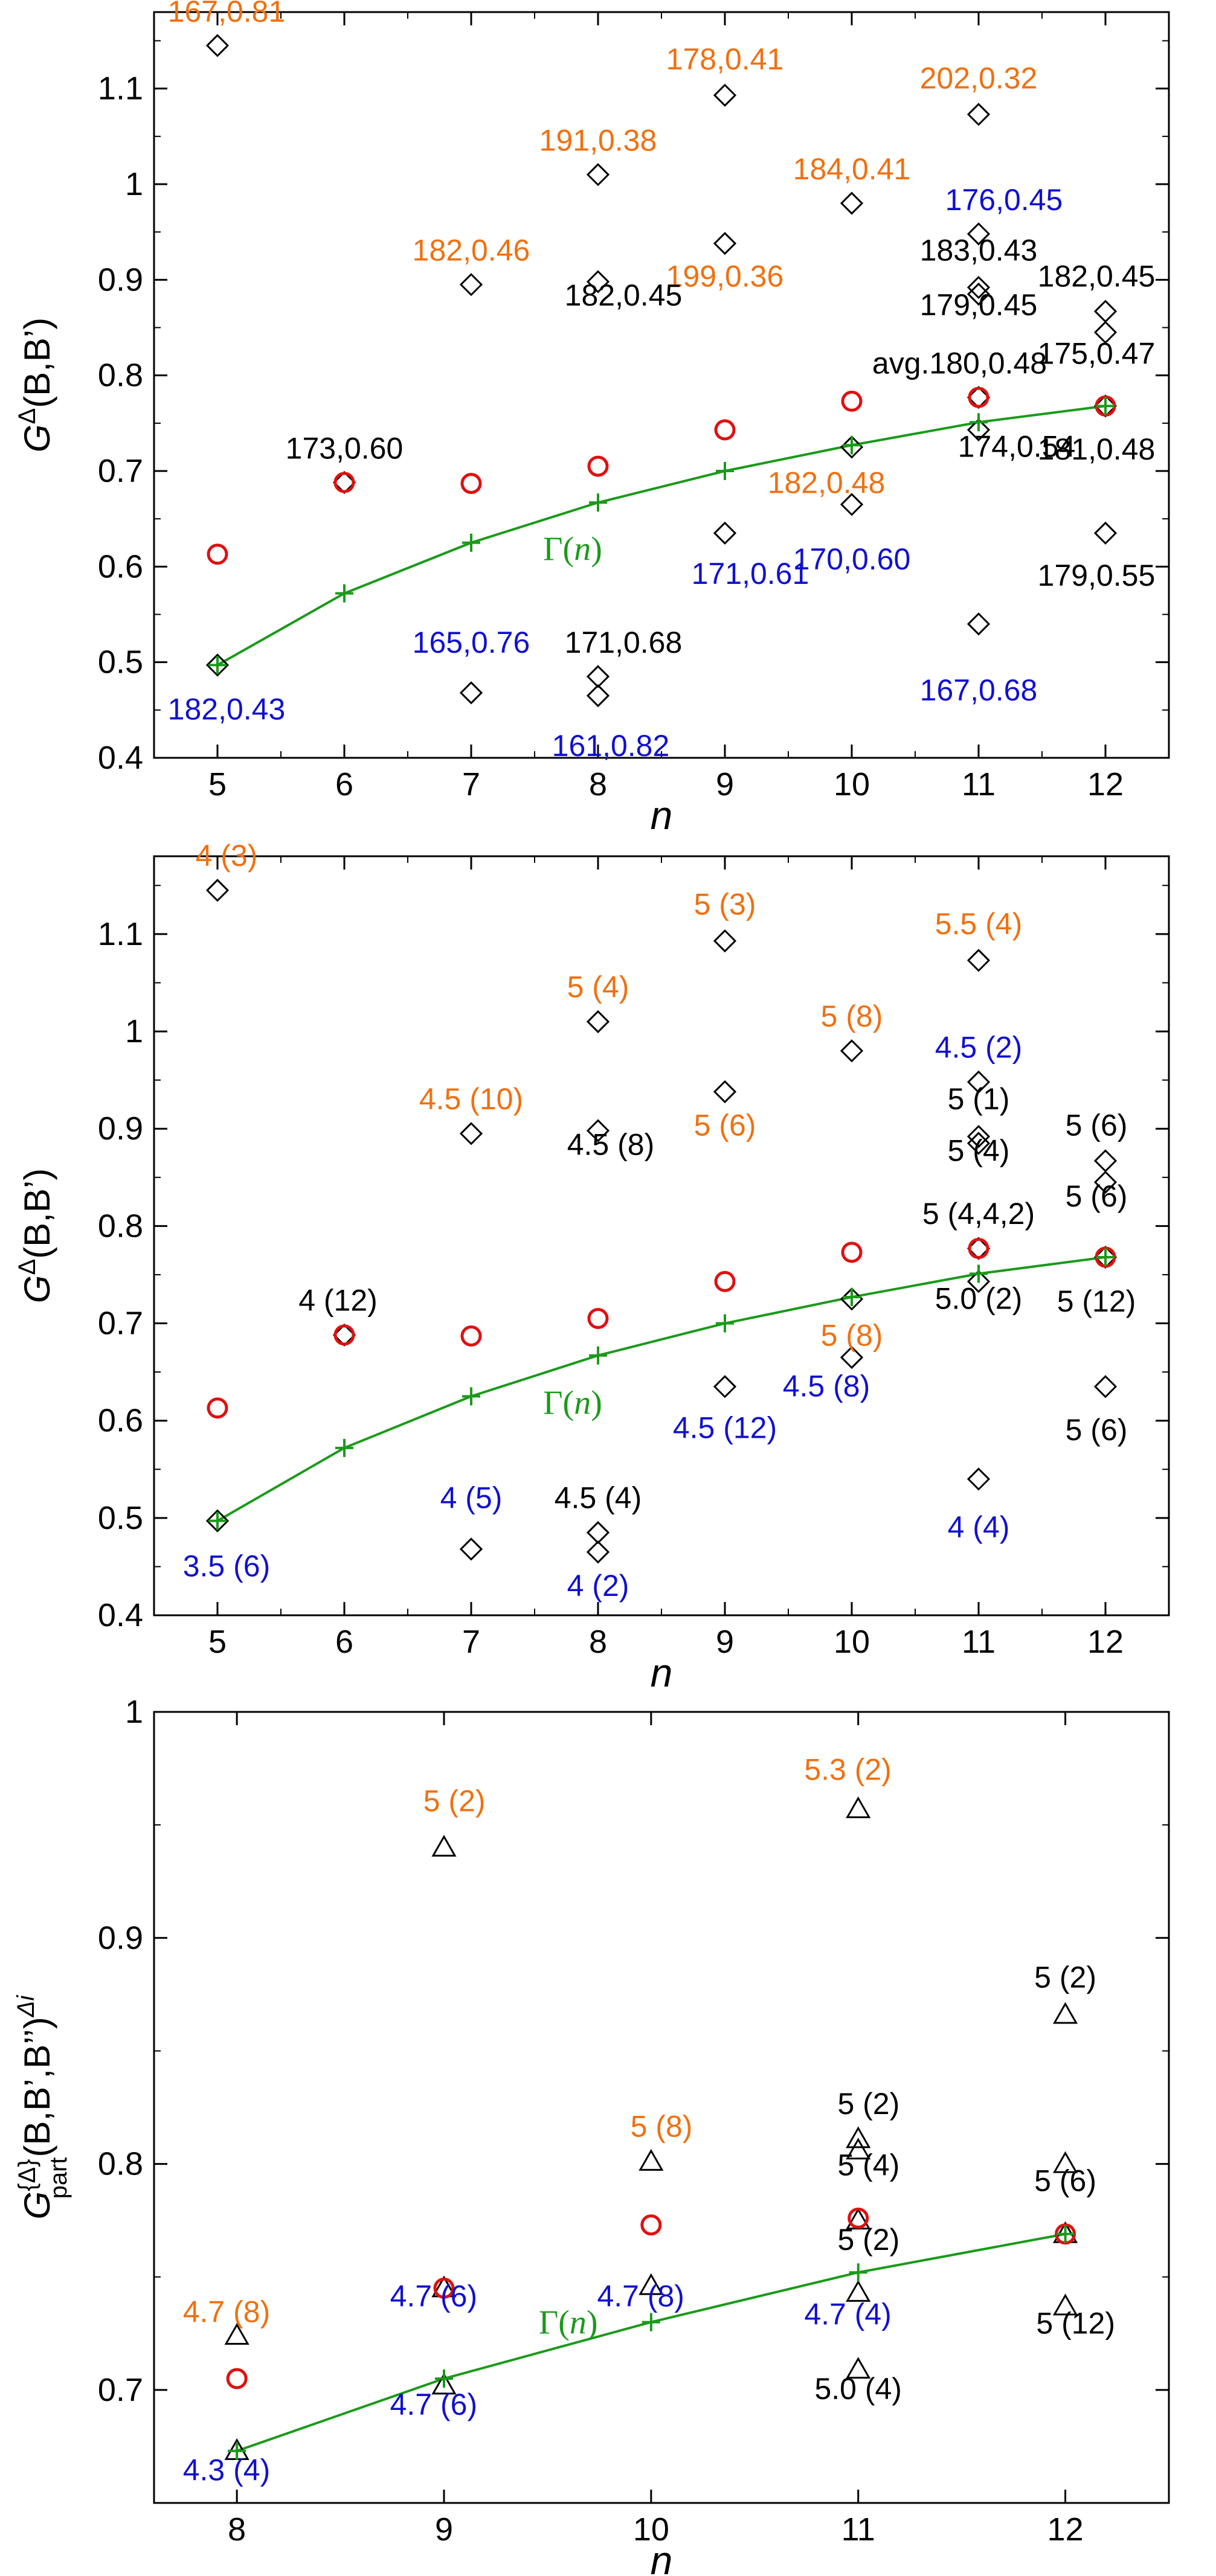  What do you see at coordinates (848, 2314) in the screenshot?
I see `data-label: 4.7 (4)` at bounding box center [848, 2314].